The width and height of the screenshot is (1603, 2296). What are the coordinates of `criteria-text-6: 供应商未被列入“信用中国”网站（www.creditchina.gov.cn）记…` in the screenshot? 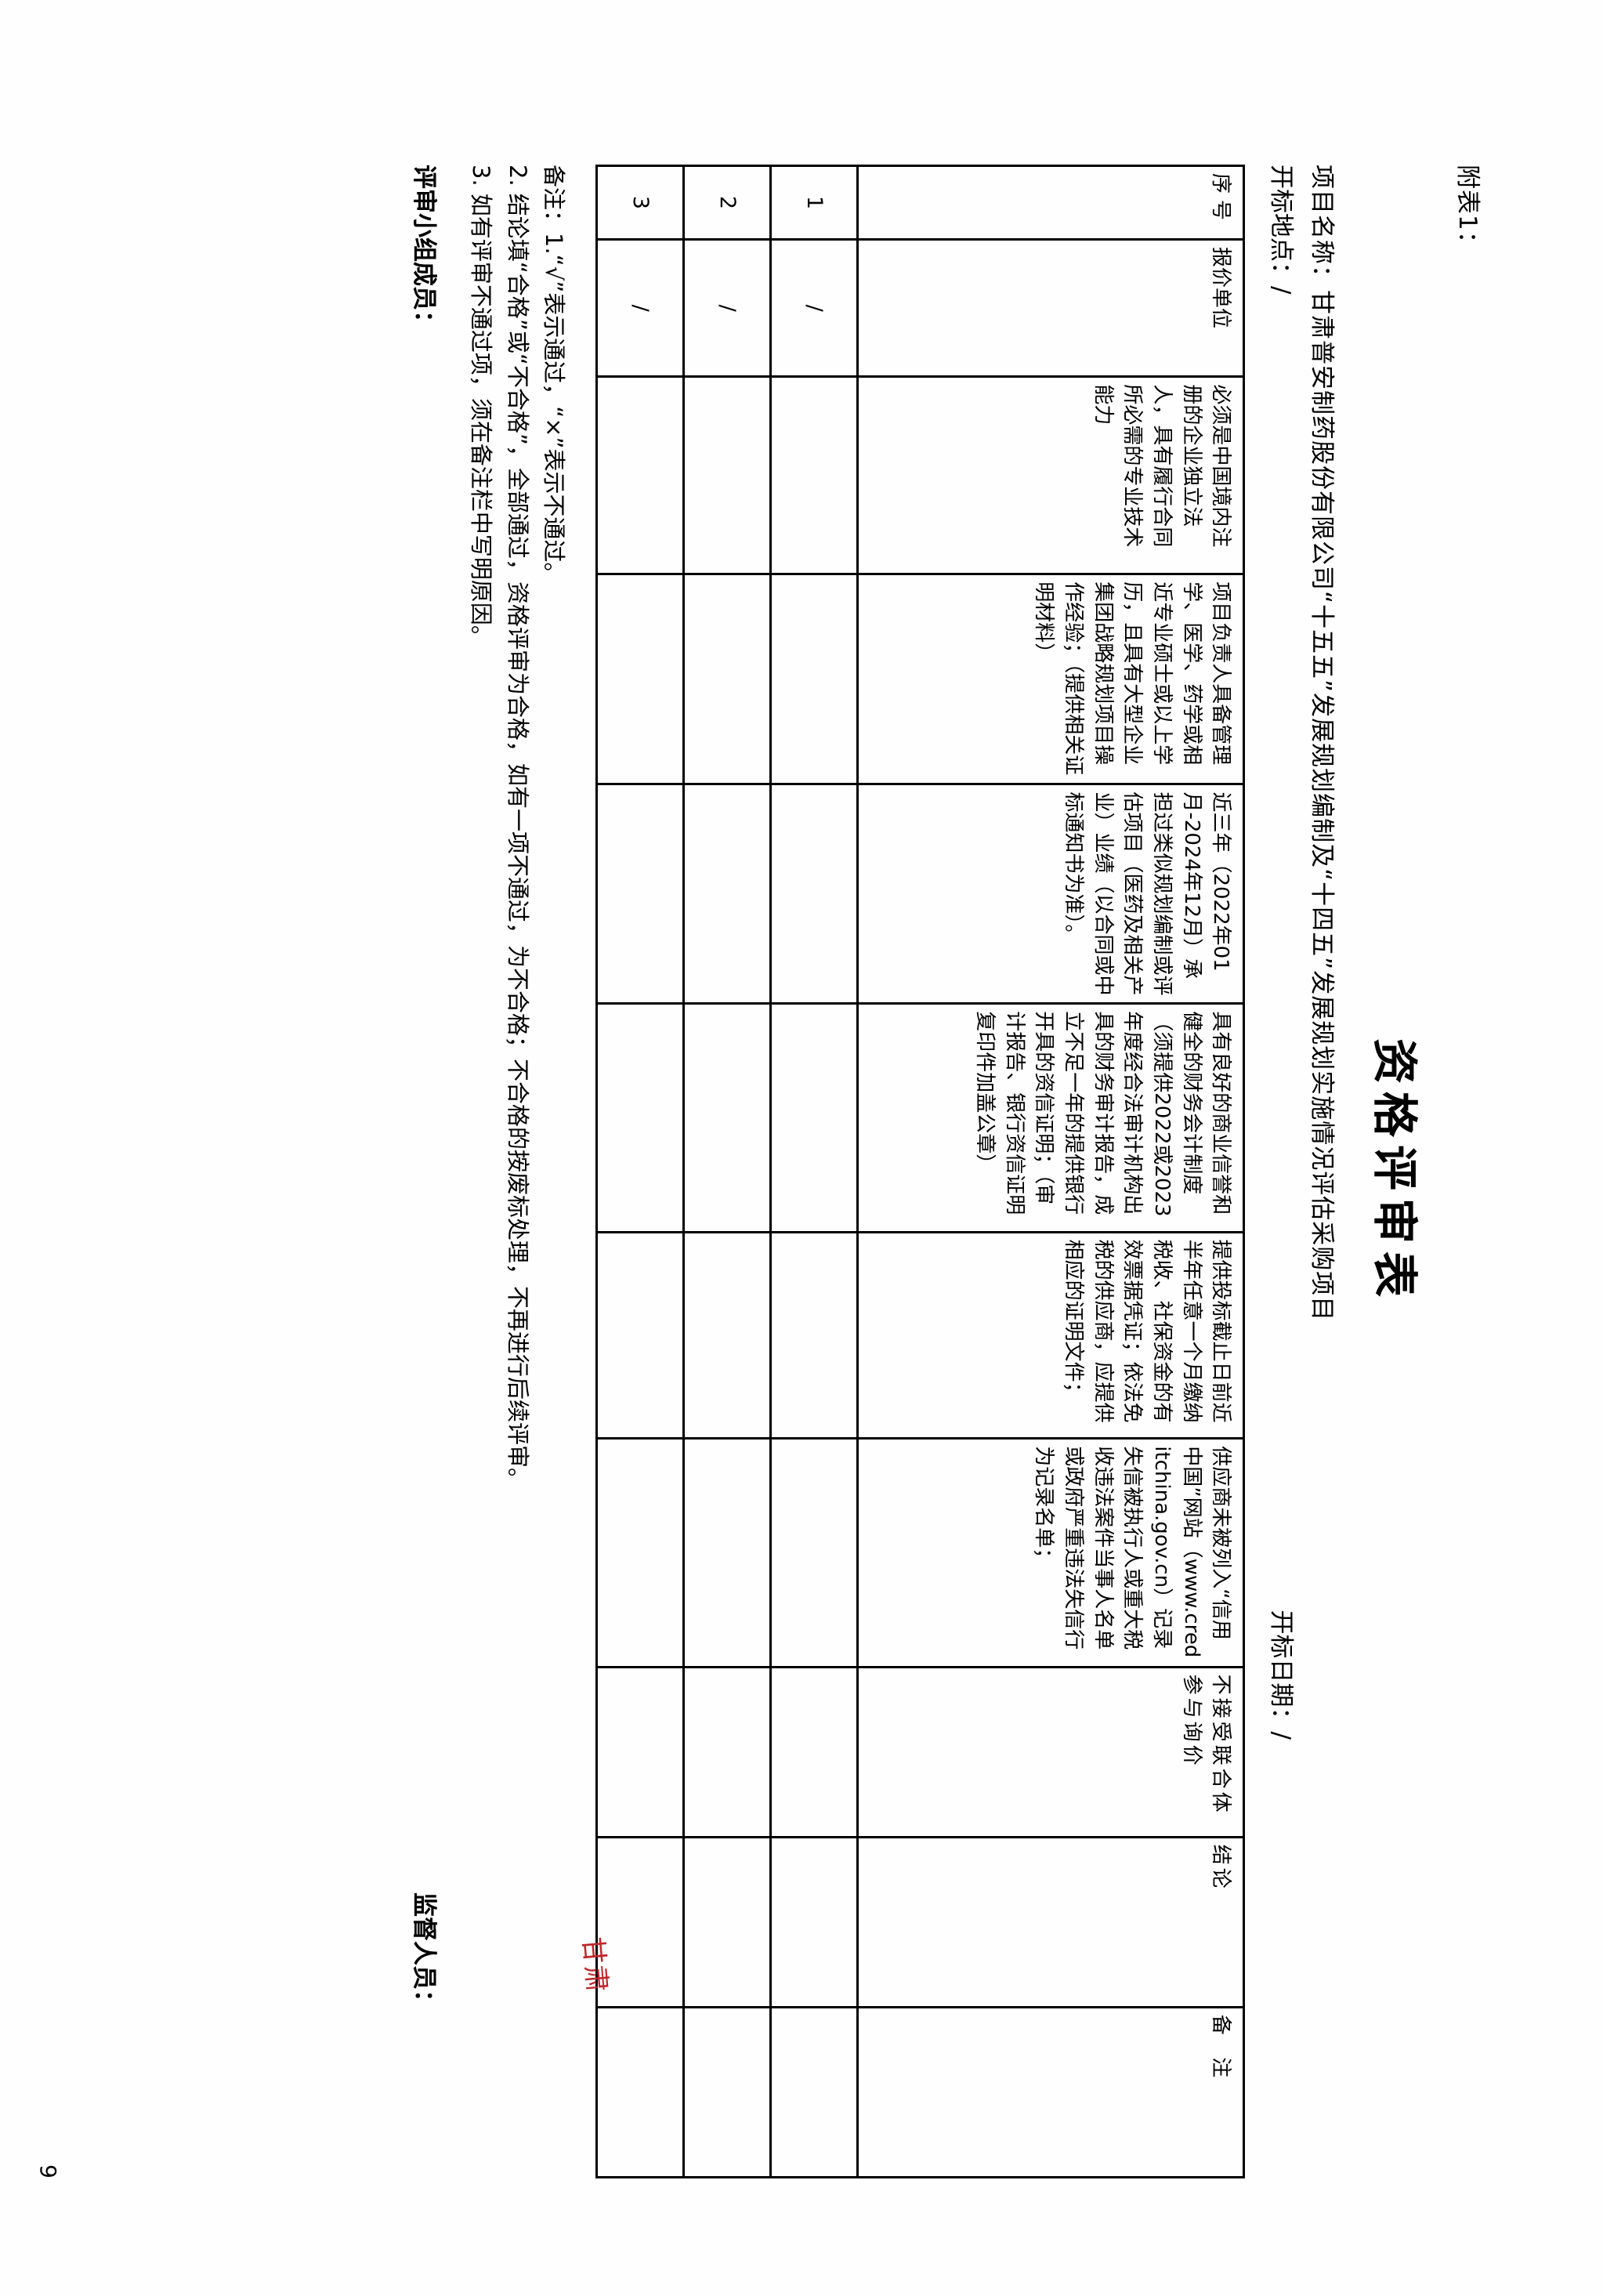 It's located at (1132, 1552).